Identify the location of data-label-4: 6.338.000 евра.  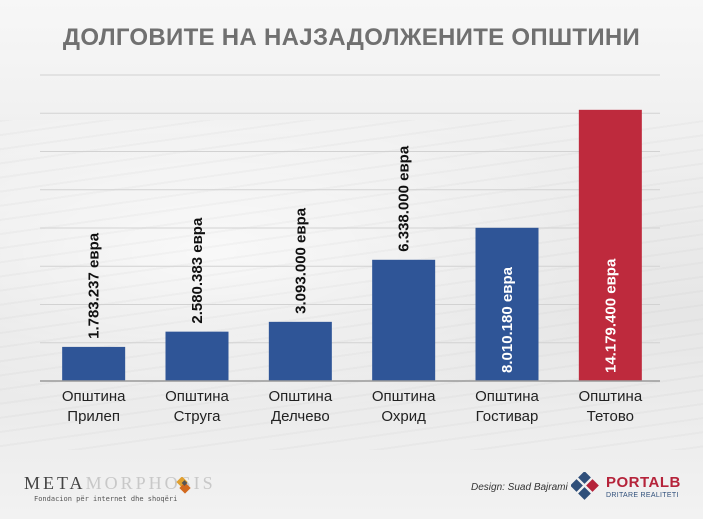
(404, 198).